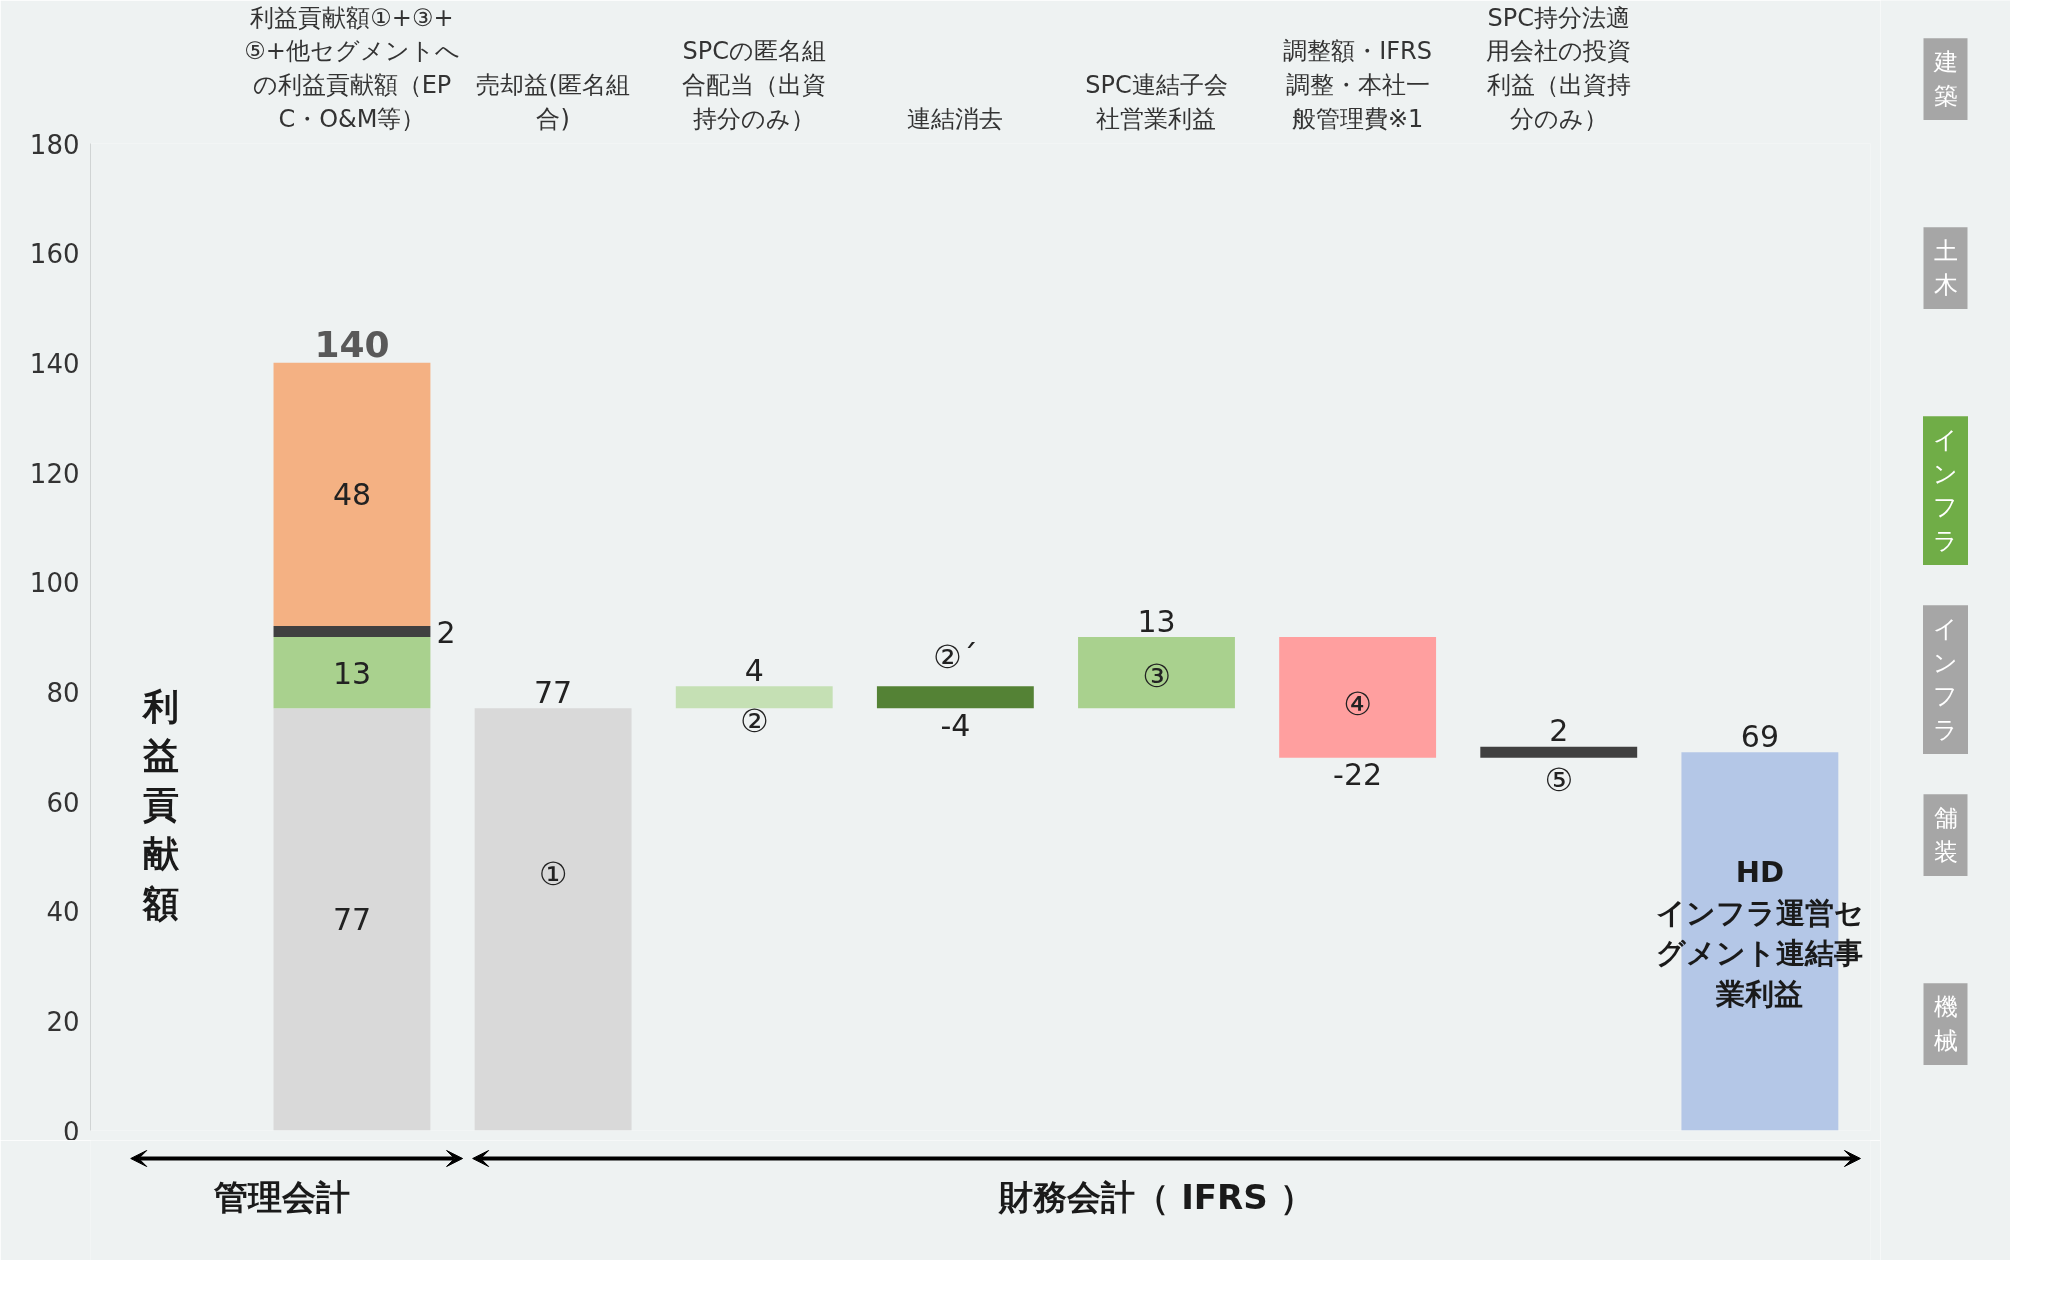  I want to click on x-tick-label: 利益貢献額①+③+⑤+他セグメントへの利益貢献額（EPC・O&M等）, so click(352, 68).